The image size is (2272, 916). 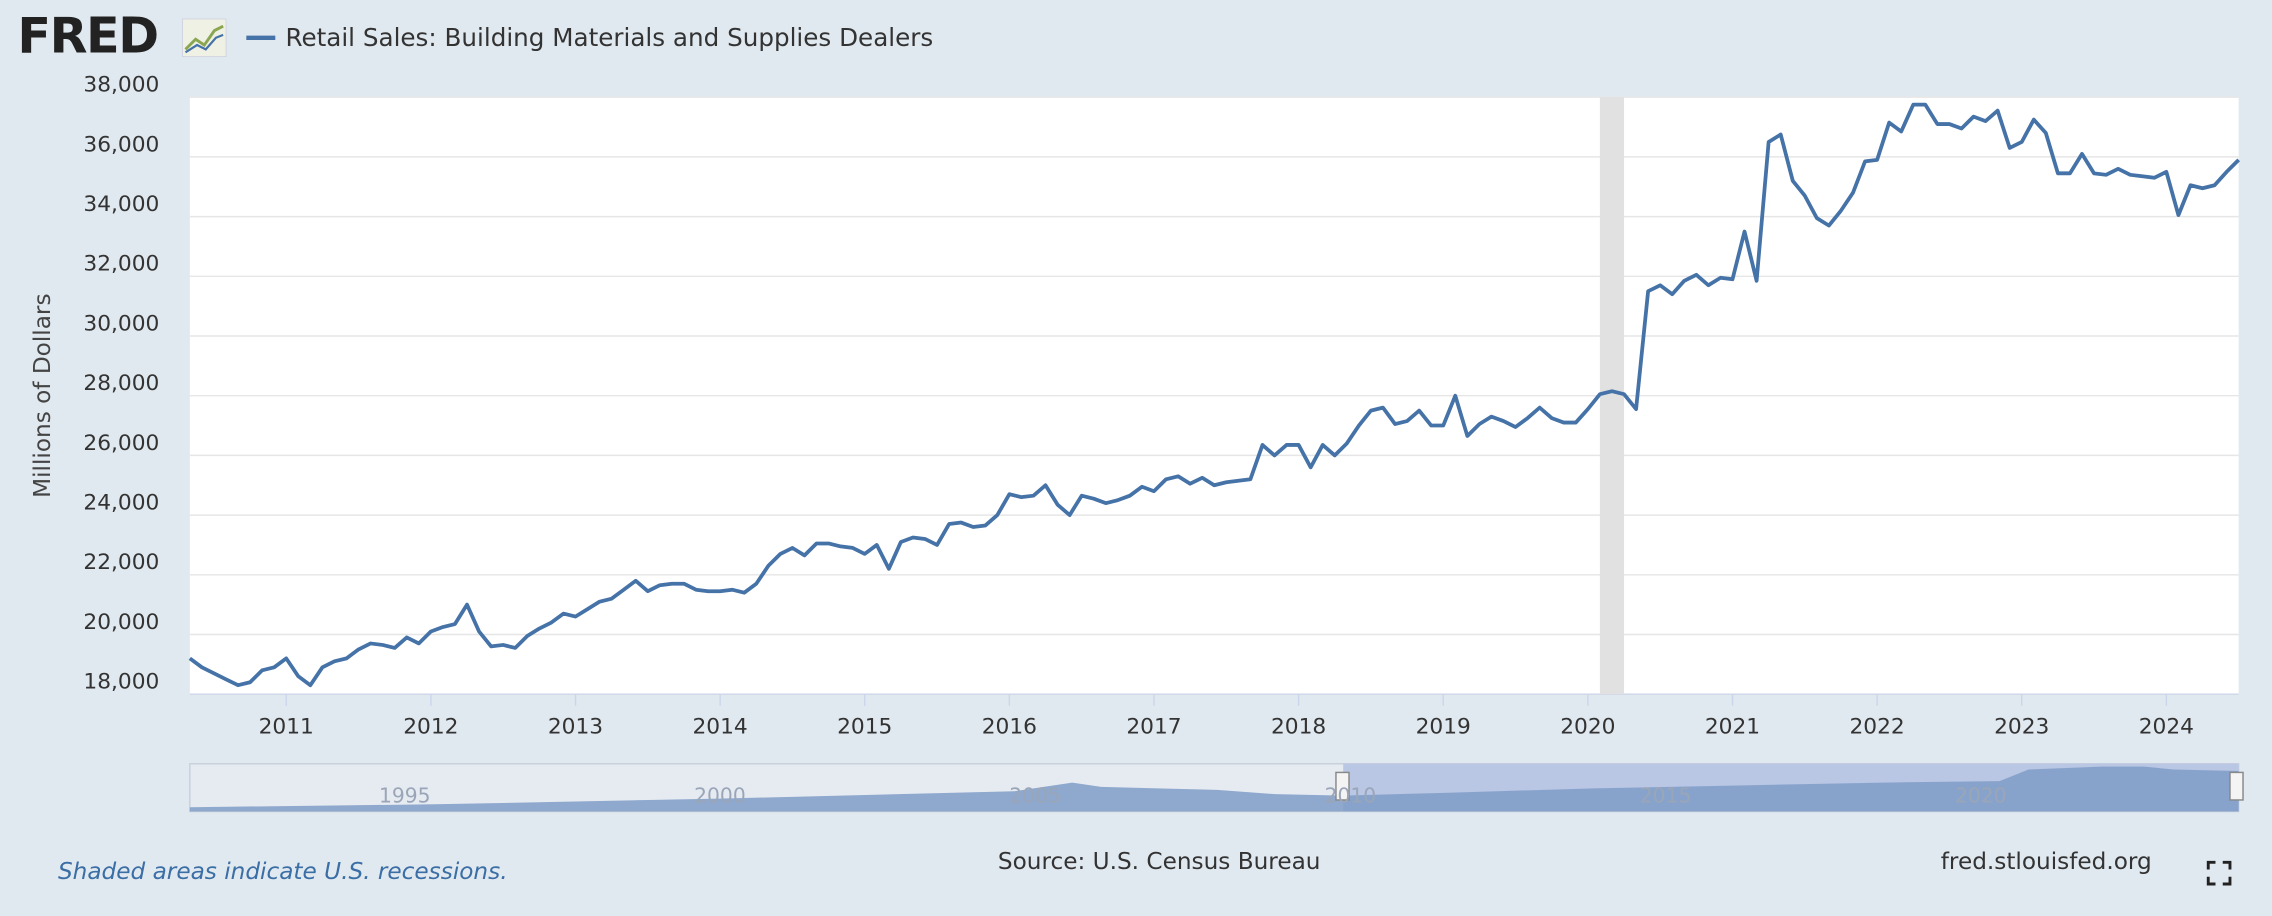 What do you see at coordinates (42, 395) in the screenshot?
I see `y-axis-label: Millions of Dollars` at bounding box center [42, 395].